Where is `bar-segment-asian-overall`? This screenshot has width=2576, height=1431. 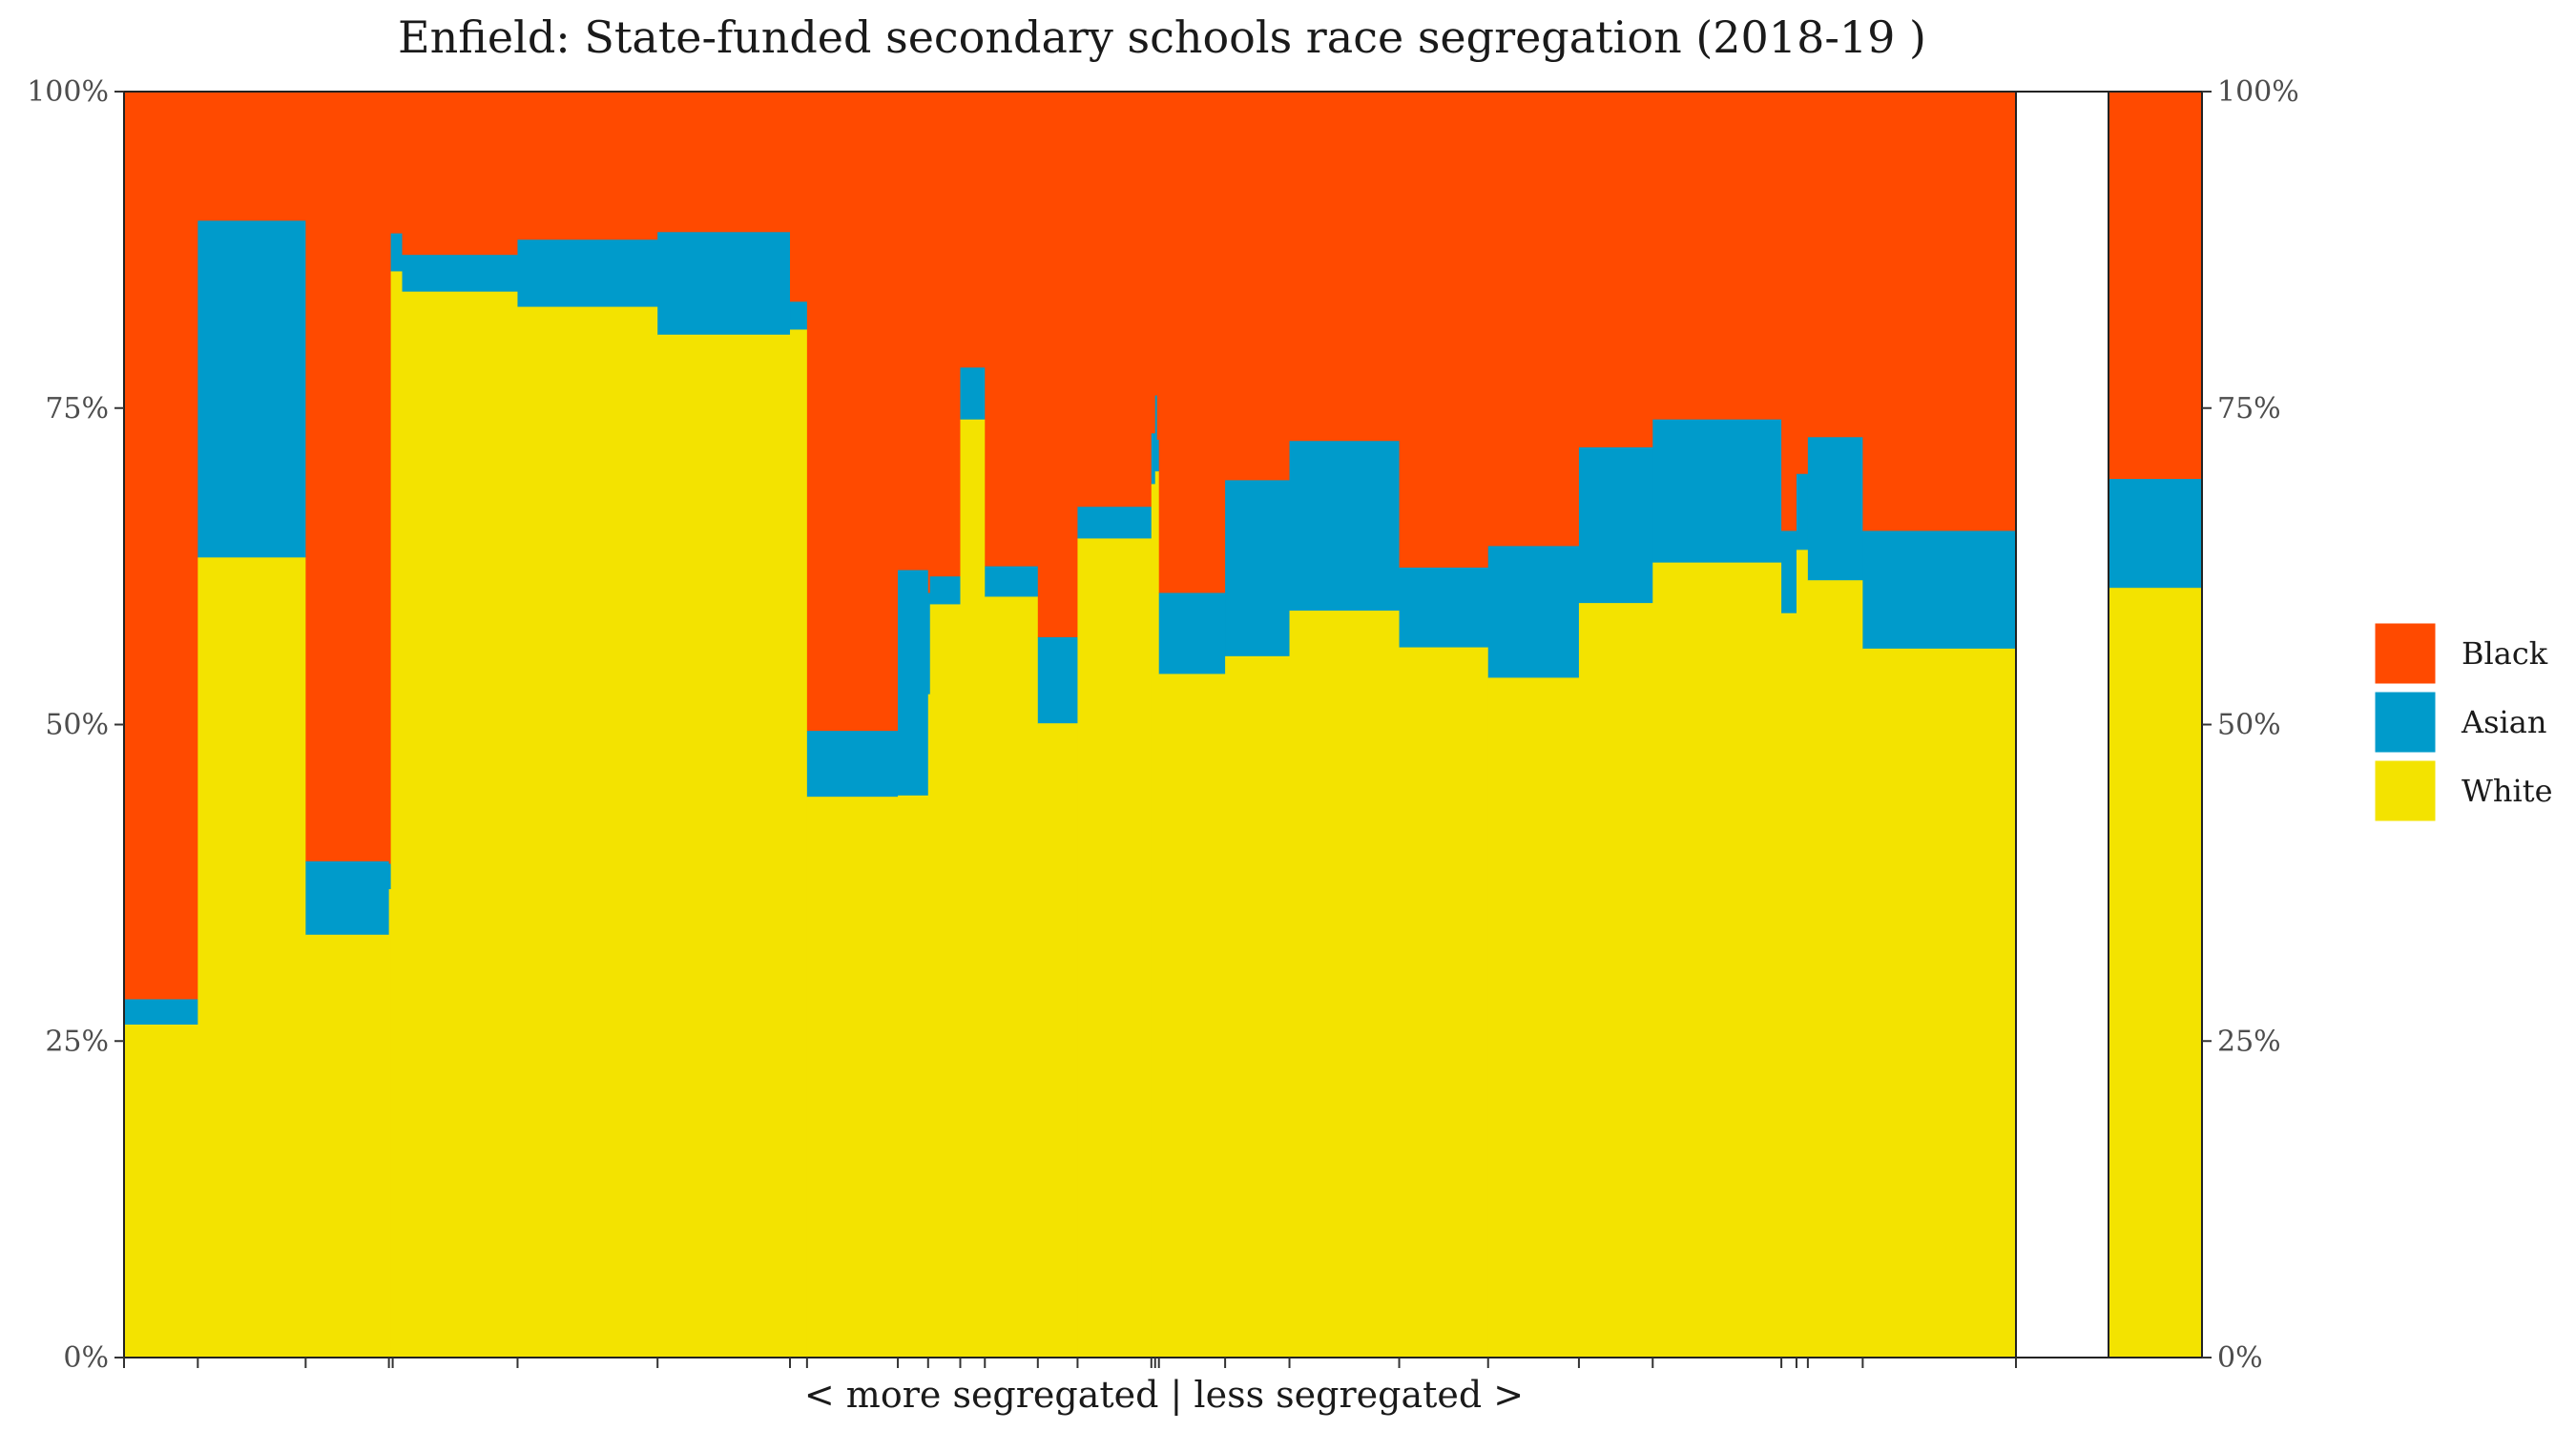
bar-segment-asian-overall is located at coordinates (2156, 534).